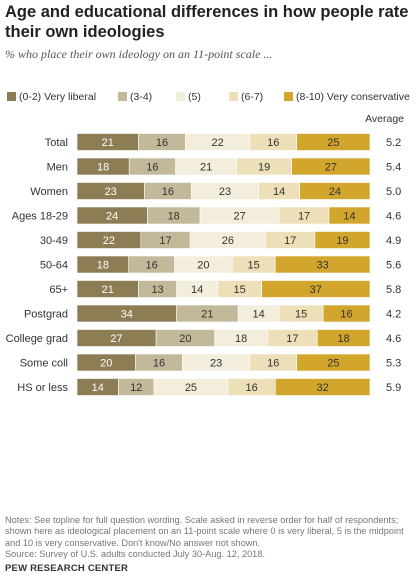 The image size is (420, 584). Describe the element at coordinates (194, 97) in the screenshot. I see `legend-label: (5)` at that location.